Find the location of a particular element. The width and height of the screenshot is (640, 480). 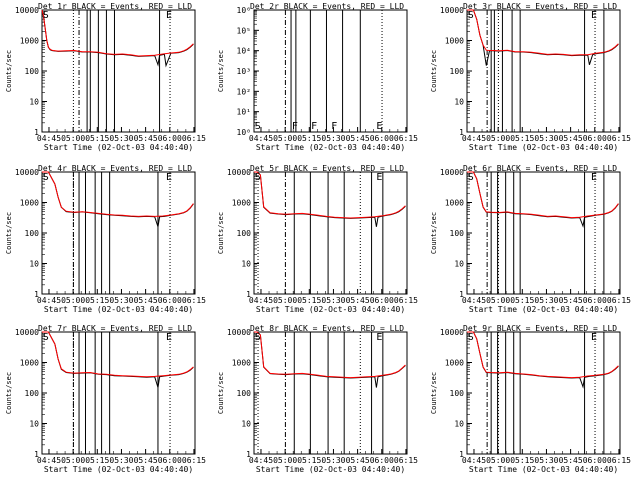

det-6r-xlabel: Start Time (02-Oct-03 04:40:40) is located at coordinates (543, 309).